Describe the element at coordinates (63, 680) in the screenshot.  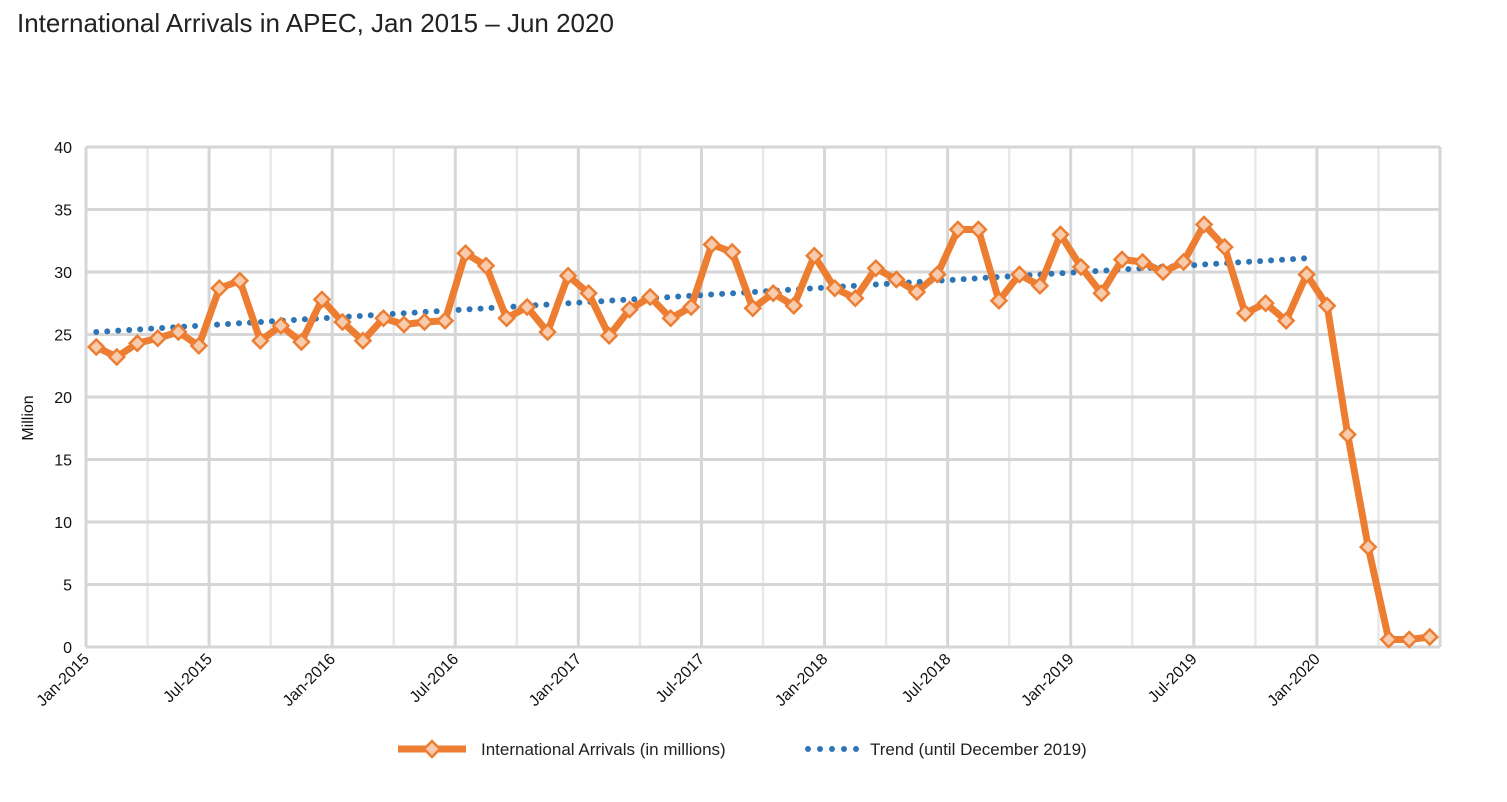
I see `x-tick-label: Jan-2015` at that location.